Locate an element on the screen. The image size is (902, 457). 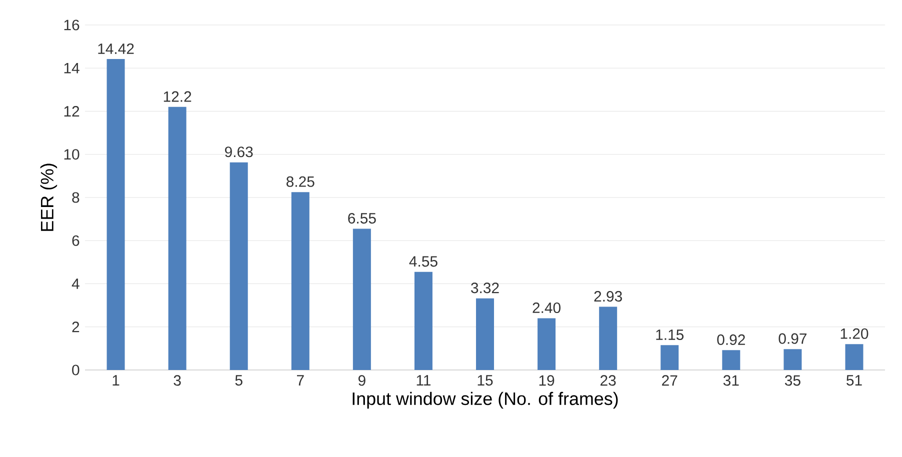
y-tick-label: 8 is located at coordinates (76, 197).